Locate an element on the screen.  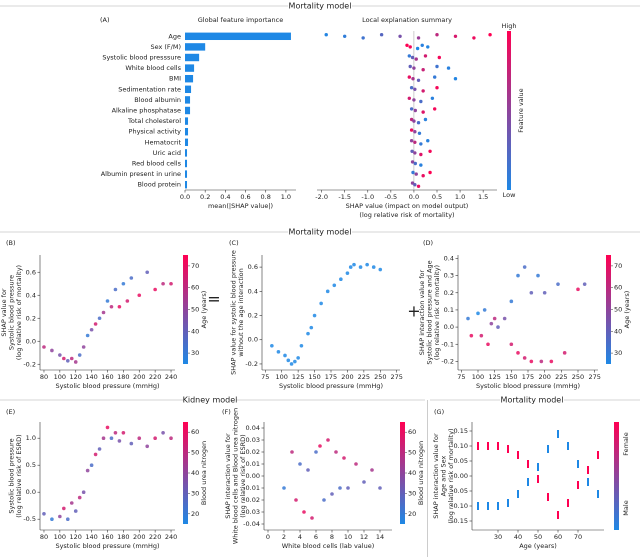
x-axis-note: (log relative risk of mortality) is located at coordinates (406, 215).